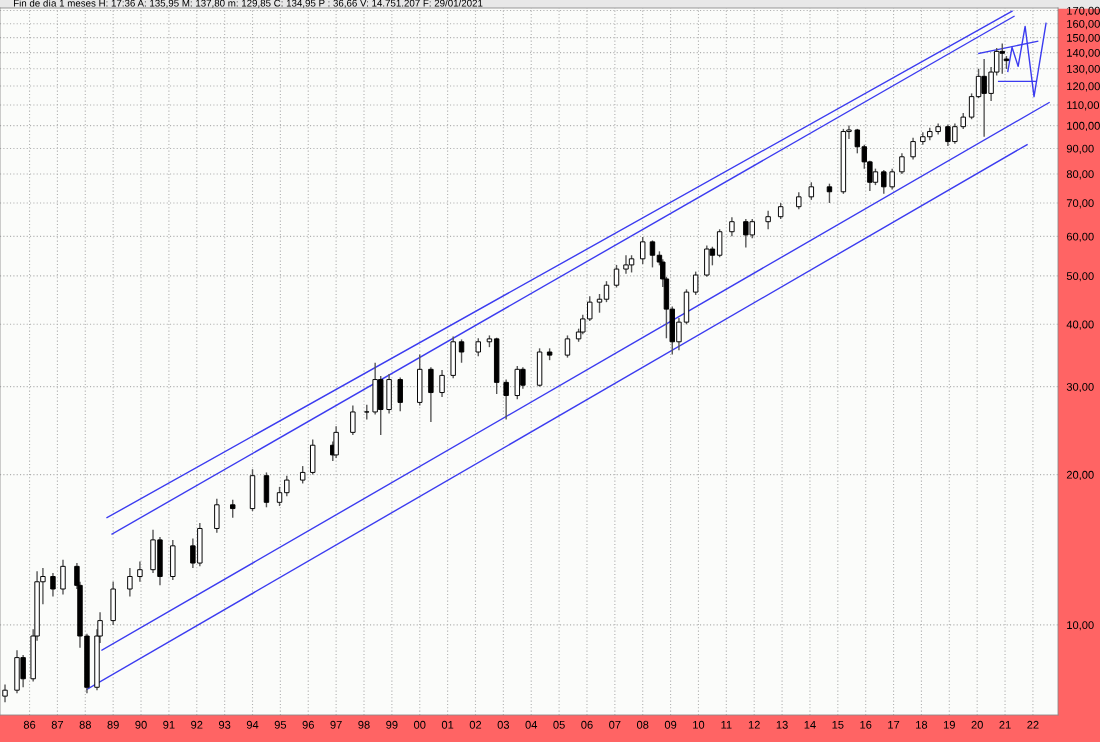 The height and width of the screenshot is (742, 1100). What do you see at coordinates (754, 724) in the screenshot?
I see `x-tick-label: 12` at bounding box center [754, 724].